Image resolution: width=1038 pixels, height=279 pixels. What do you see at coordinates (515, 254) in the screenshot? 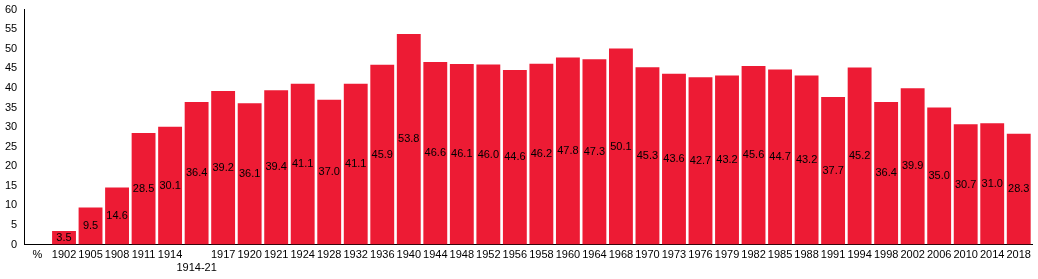
I see `x-tick-label: 1956` at bounding box center [515, 254].